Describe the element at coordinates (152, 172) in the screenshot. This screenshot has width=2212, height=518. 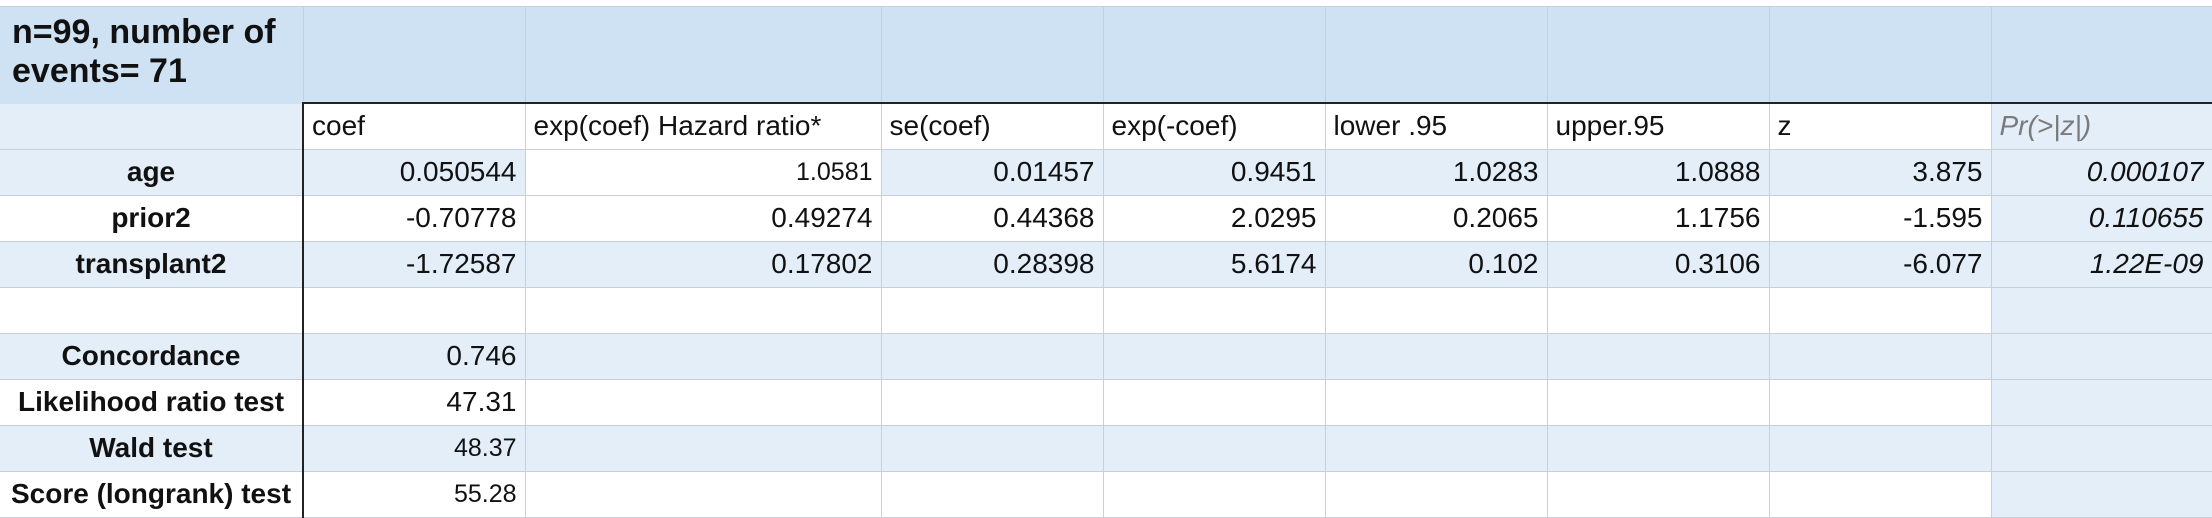
I see `row-label: age` at that location.